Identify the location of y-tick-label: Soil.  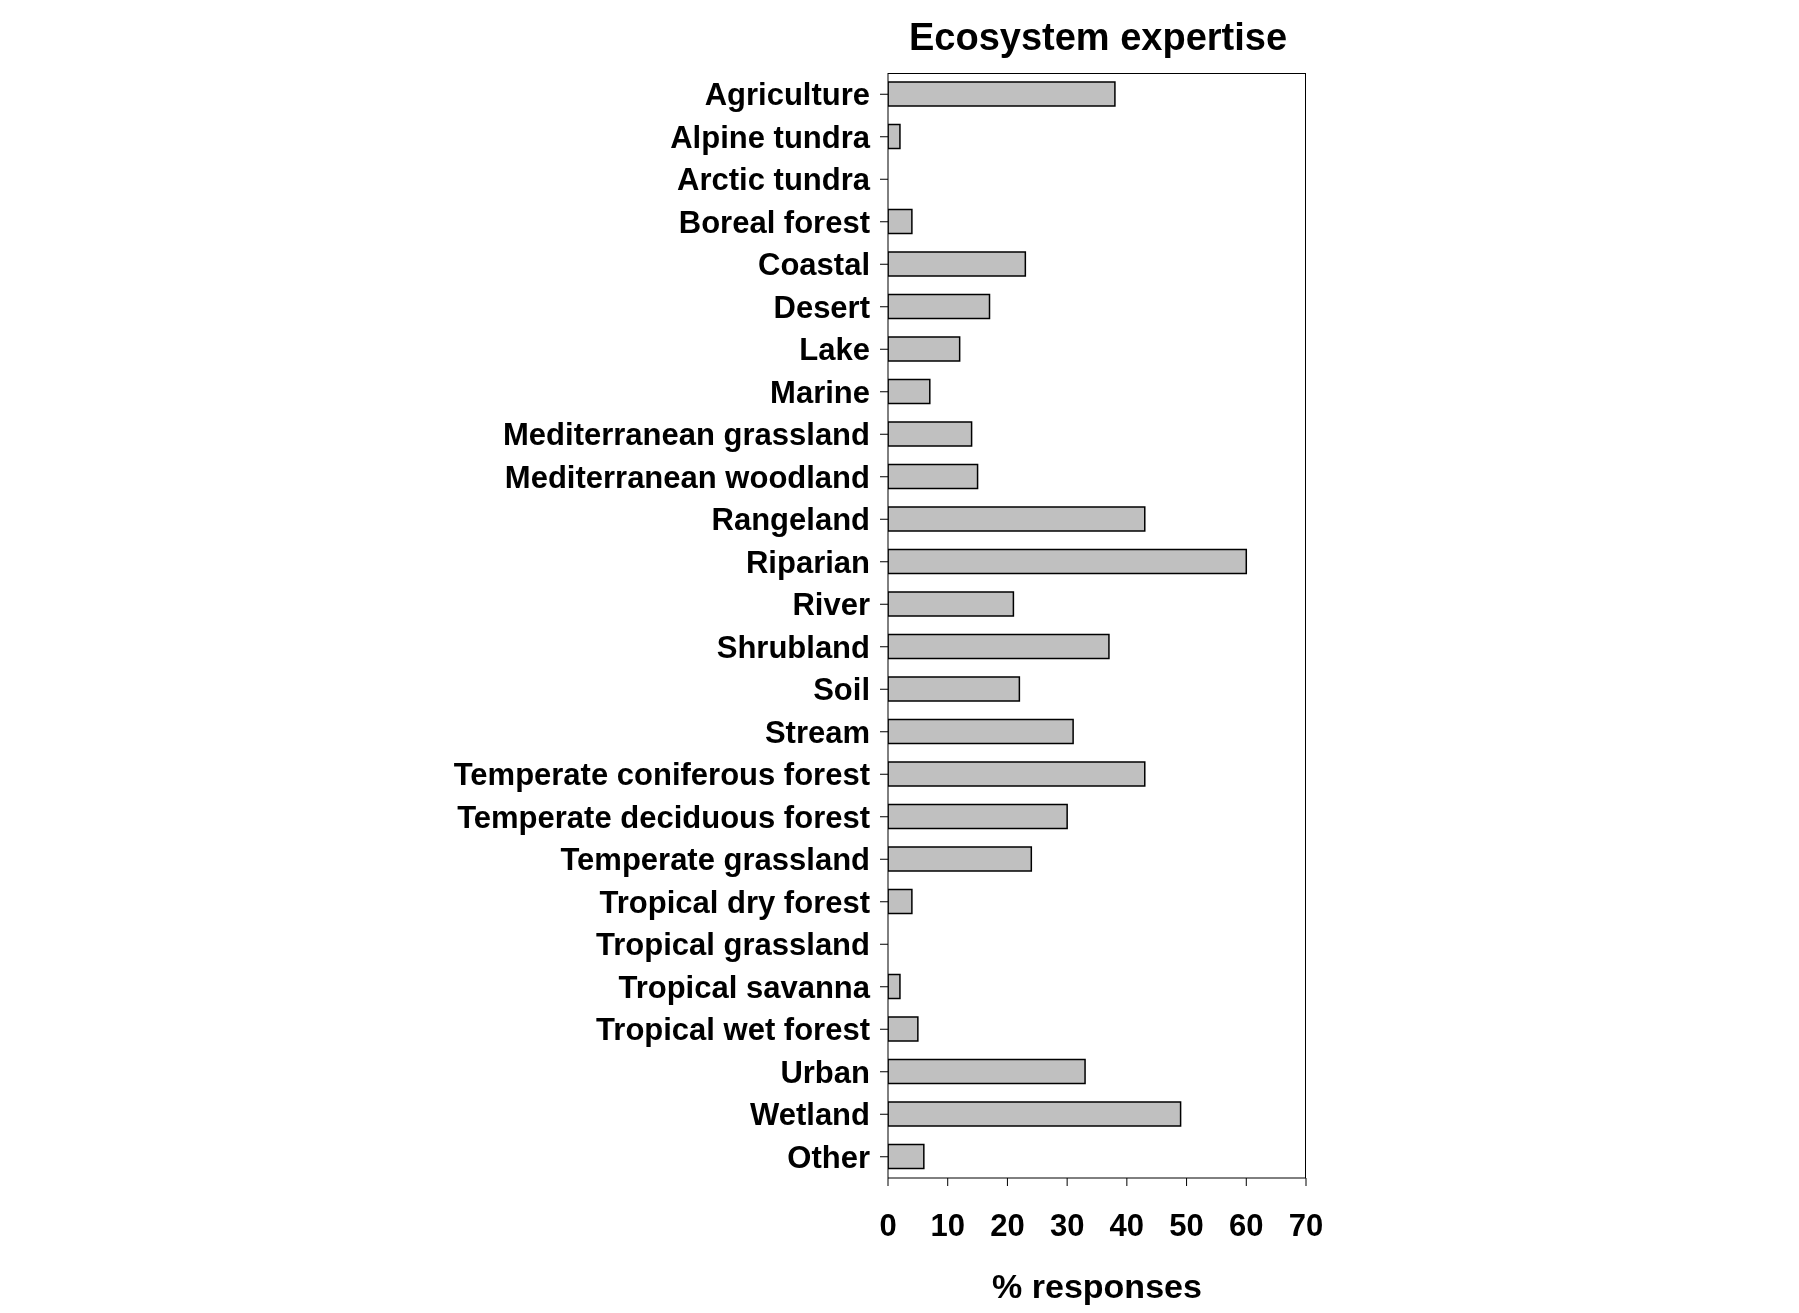
(841, 690).